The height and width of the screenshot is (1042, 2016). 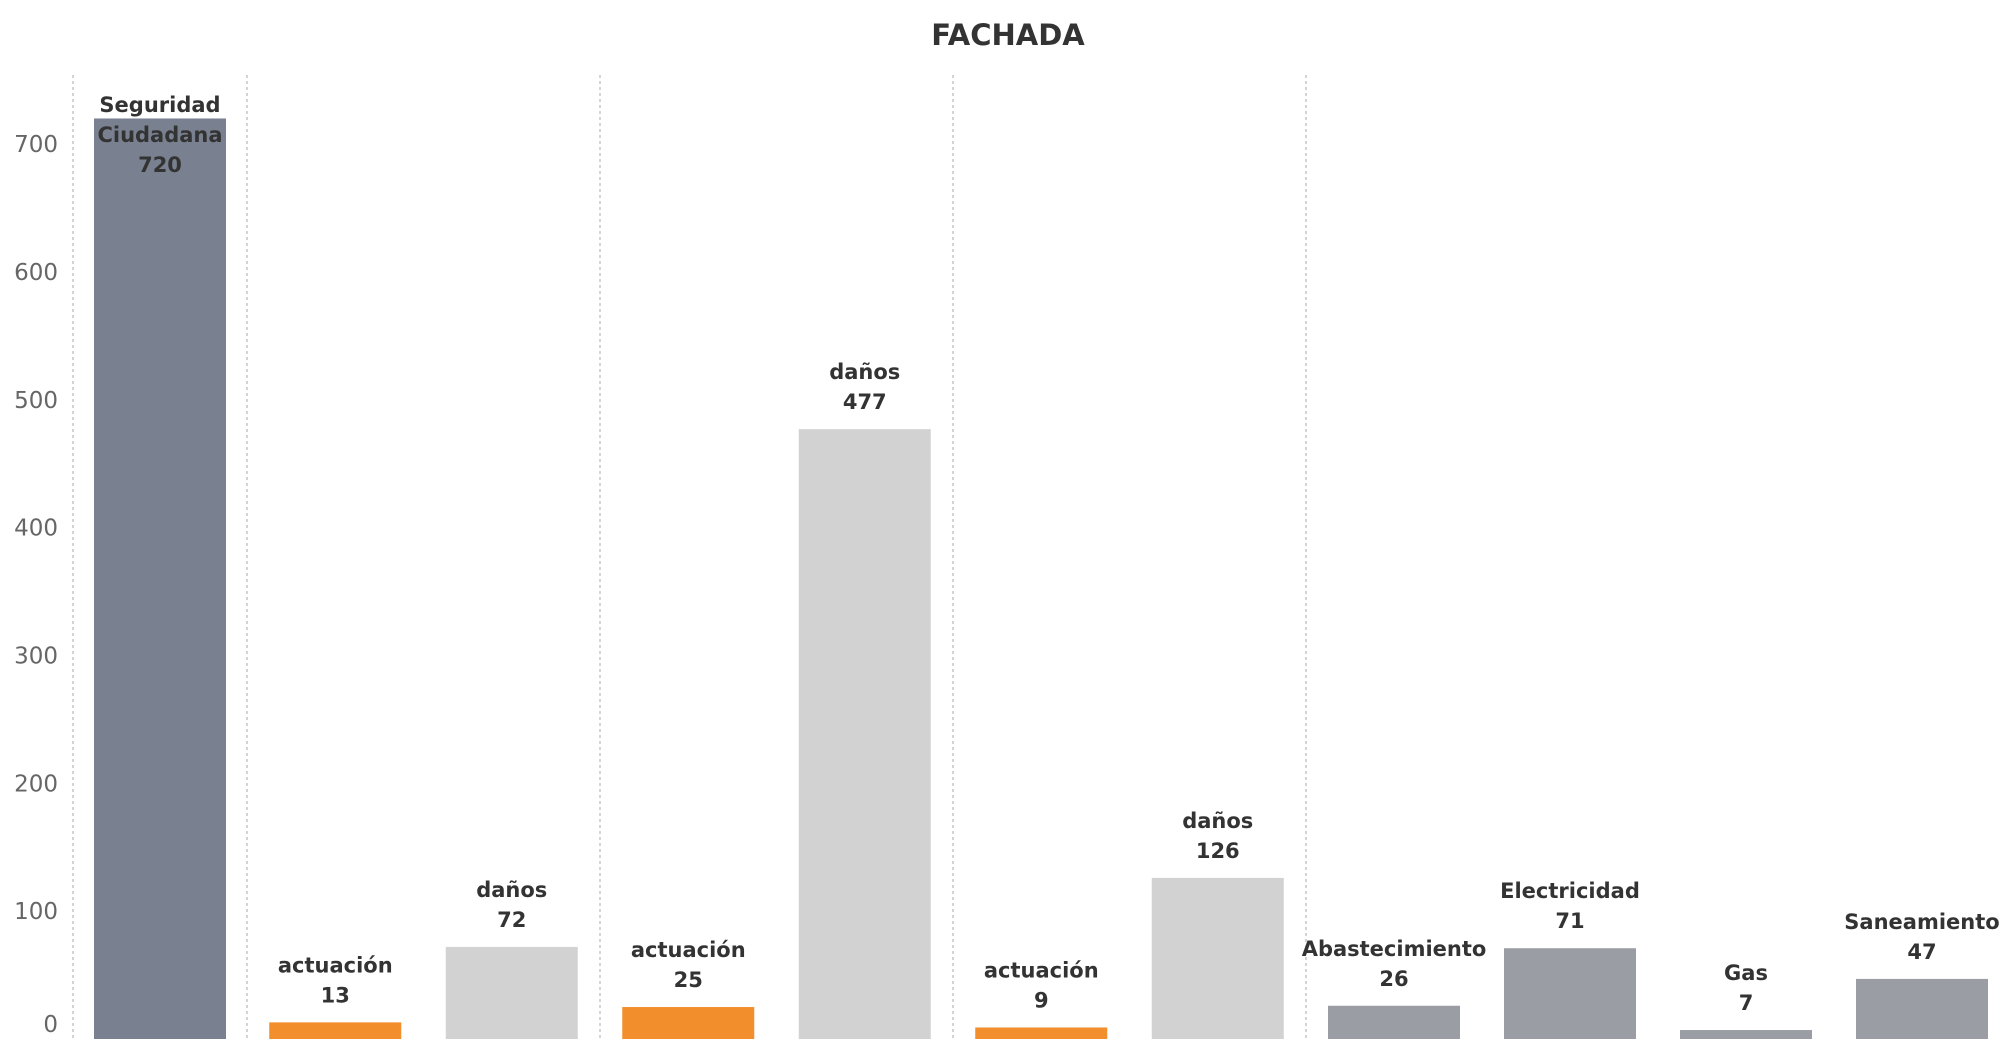 I want to click on bar-category-label: Electricidad, so click(x=1570, y=891).